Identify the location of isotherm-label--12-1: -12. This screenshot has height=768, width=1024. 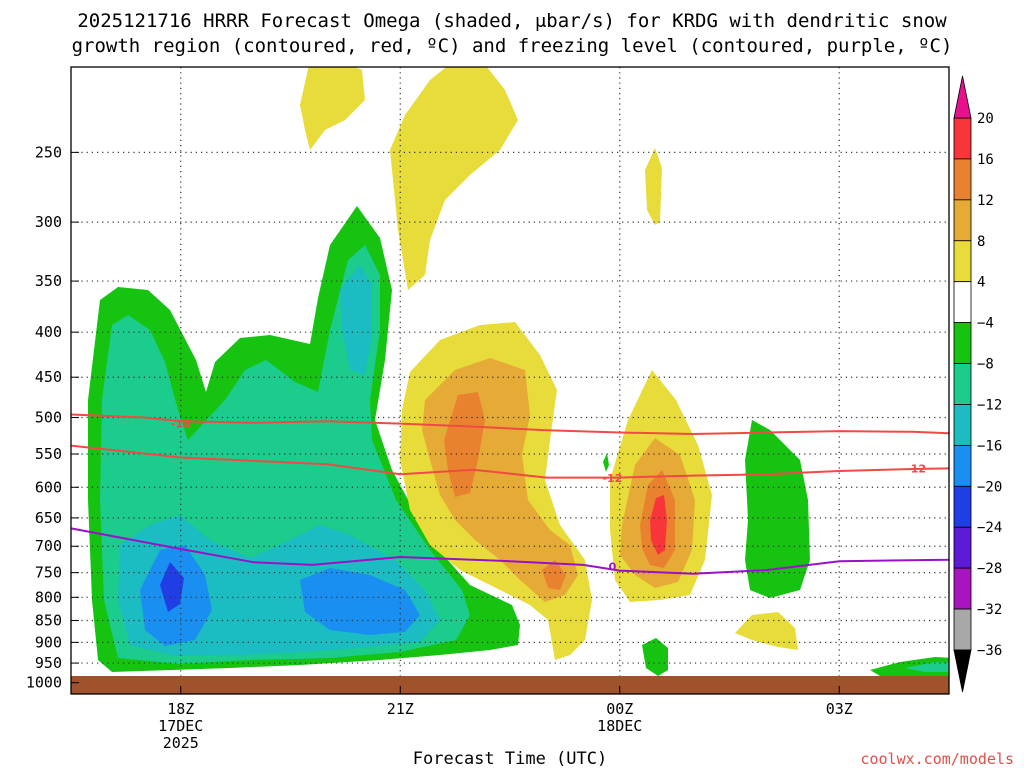
(916, 468).